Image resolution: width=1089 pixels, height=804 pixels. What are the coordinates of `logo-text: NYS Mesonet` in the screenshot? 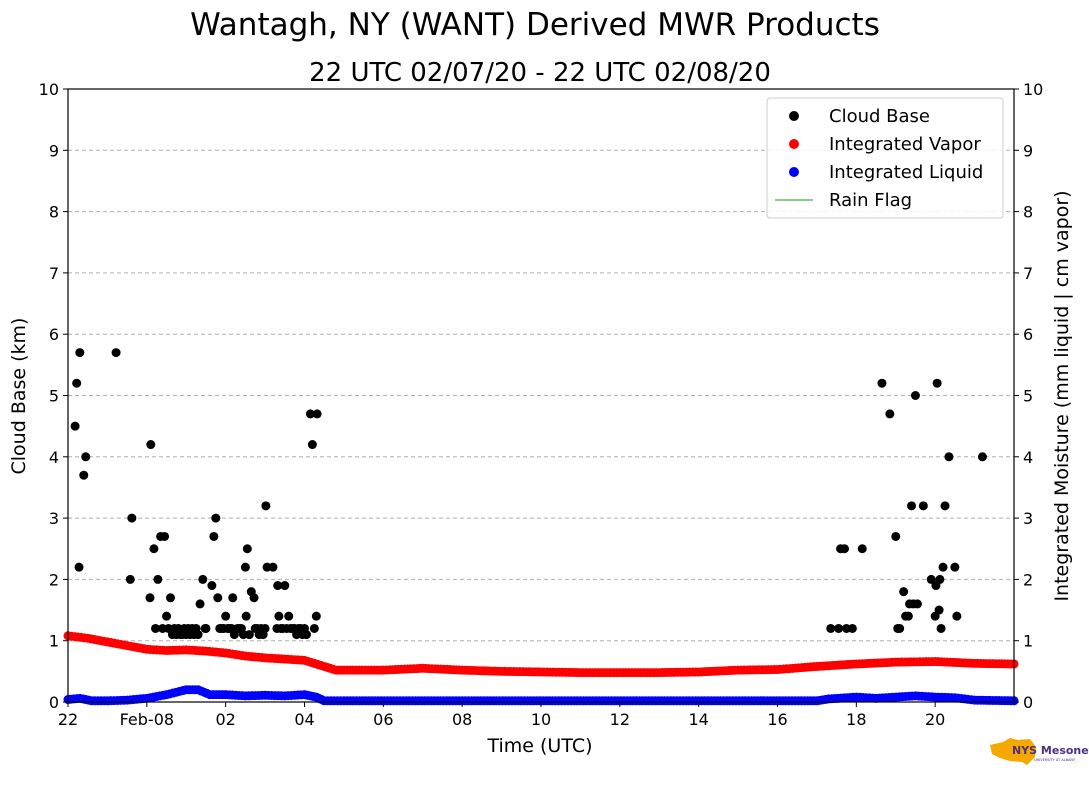 It's located at (1050, 750).